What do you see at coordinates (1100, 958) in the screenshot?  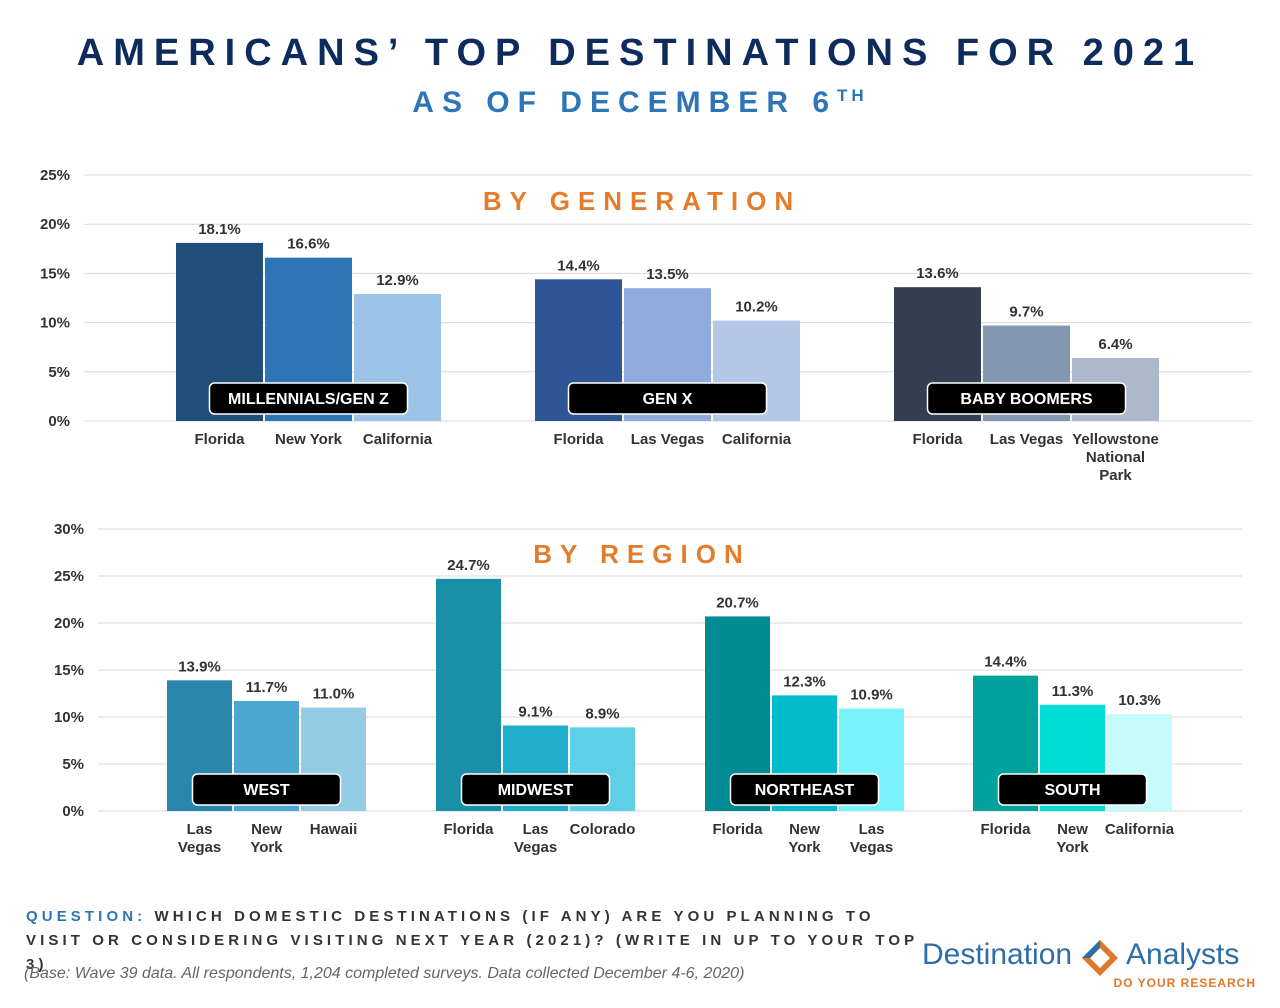 I see `logo-diamond-icon` at bounding box center [1100, 958].